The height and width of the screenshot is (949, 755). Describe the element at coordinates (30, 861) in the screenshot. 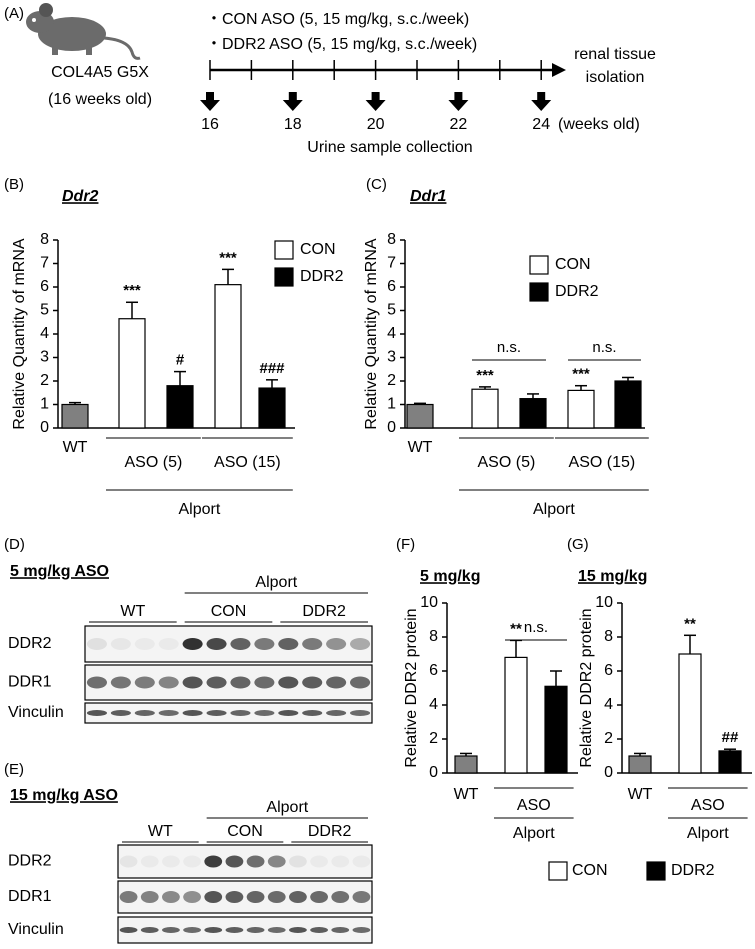

I see `row-label: DDR2` at that location.